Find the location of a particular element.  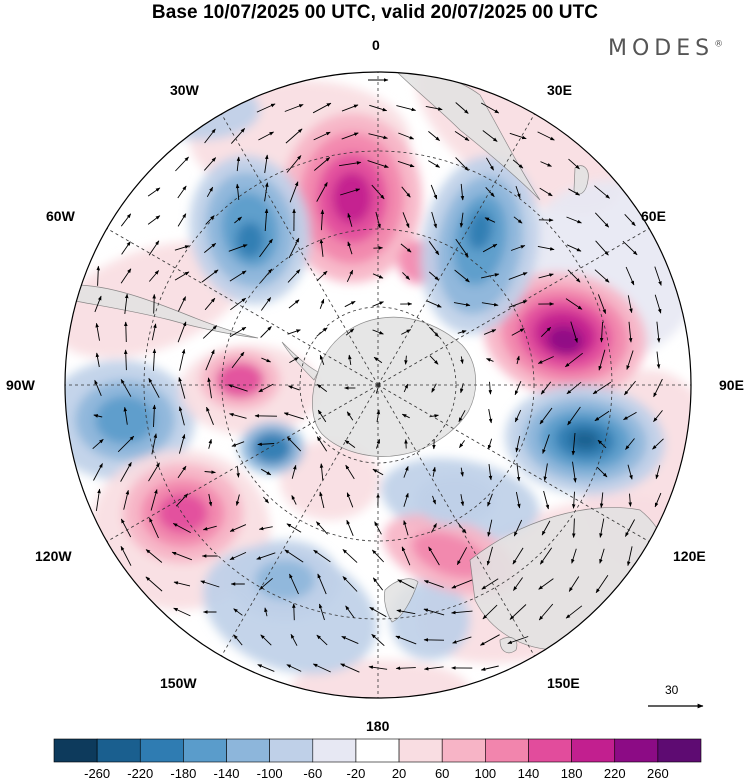

colorbar-tick-label: 220 is located at coordinates (614, 773).